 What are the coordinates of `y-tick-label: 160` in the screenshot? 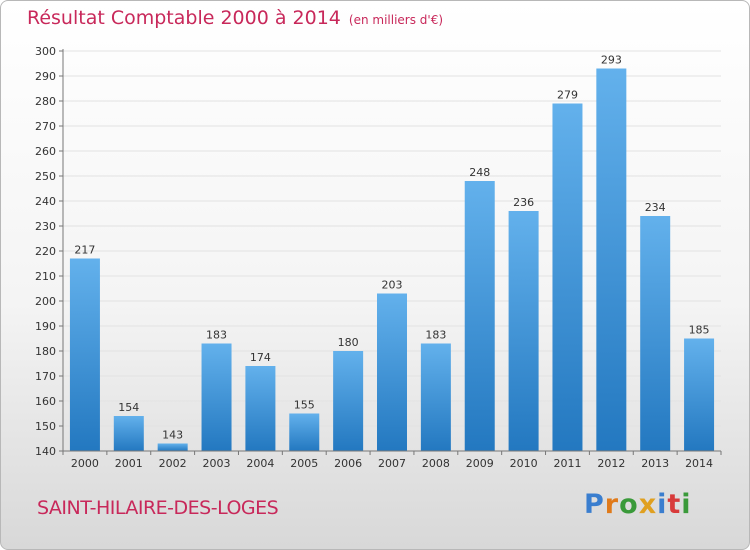 It's located at (45, 401).